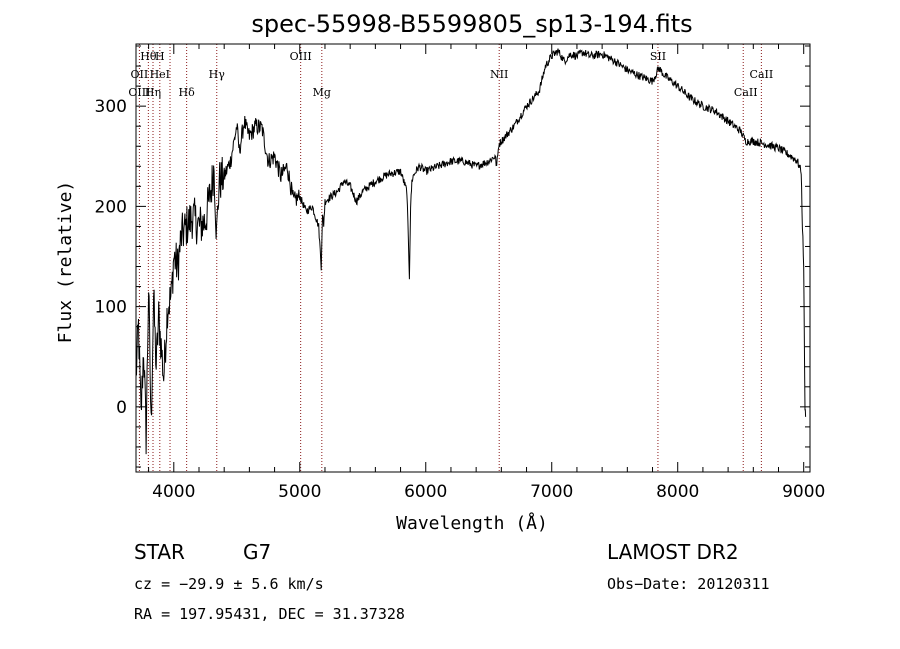 The height and width of the screenshot is (649, 900). What do you see at coordinates (299, 492) in the screenshot?
I see `x-tick-label: 5000` at bounding box center [299, 492].